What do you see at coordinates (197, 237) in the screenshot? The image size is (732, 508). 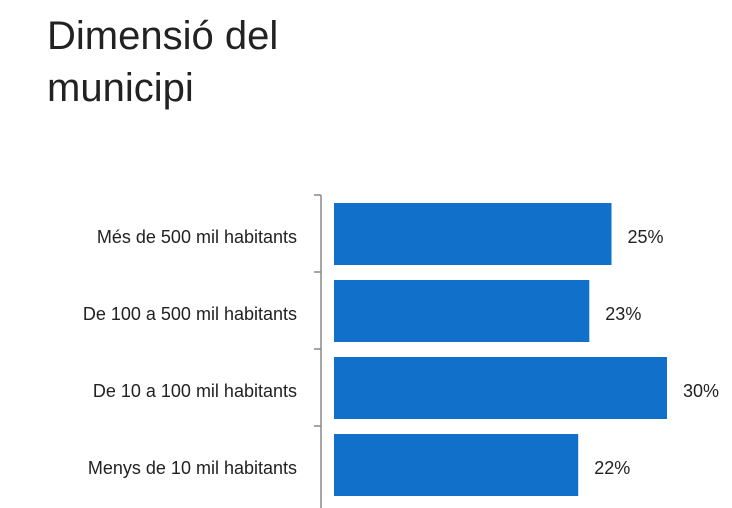 I see `category-label: Més de 500 mil habitants` at bounding box center [197, 237].